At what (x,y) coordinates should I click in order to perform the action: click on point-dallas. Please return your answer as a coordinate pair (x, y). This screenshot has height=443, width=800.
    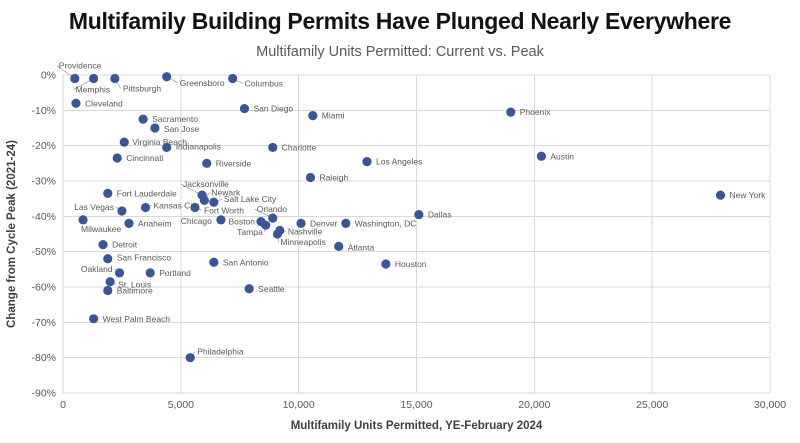
    Looking at the image, I should click on (419, 214).